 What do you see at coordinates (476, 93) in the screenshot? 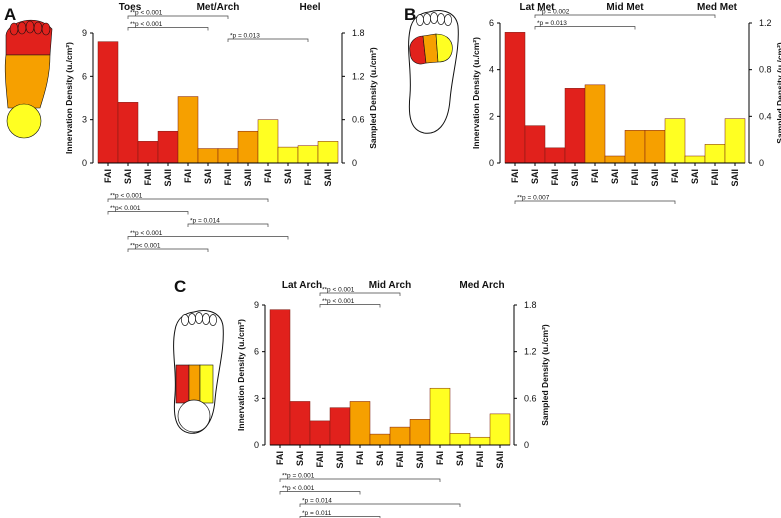
I see `y-axis-title: Innervation Density (u./cm²)` at bounding box center [476, 93].